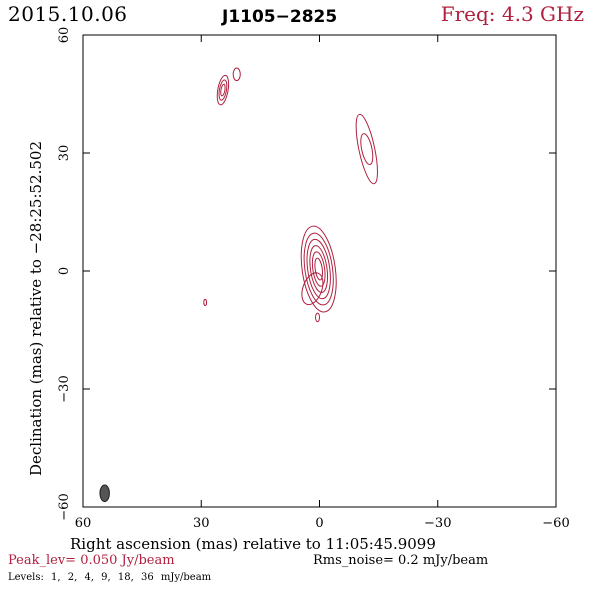 Image resolution: width=590 pixels, height=590 pixels. Describe the element at coordinates (64, 506) in the screenshot. I see `y-tick-label: −60` at that location.